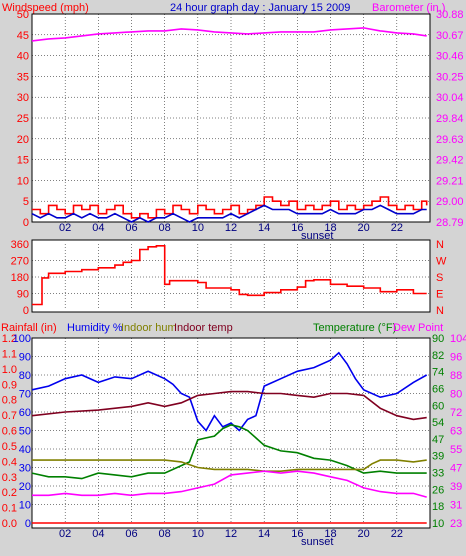 The width and height of the screenshot is (466, 556). I want to click on barometer-y-tick: 29.21, so click(450, 181).